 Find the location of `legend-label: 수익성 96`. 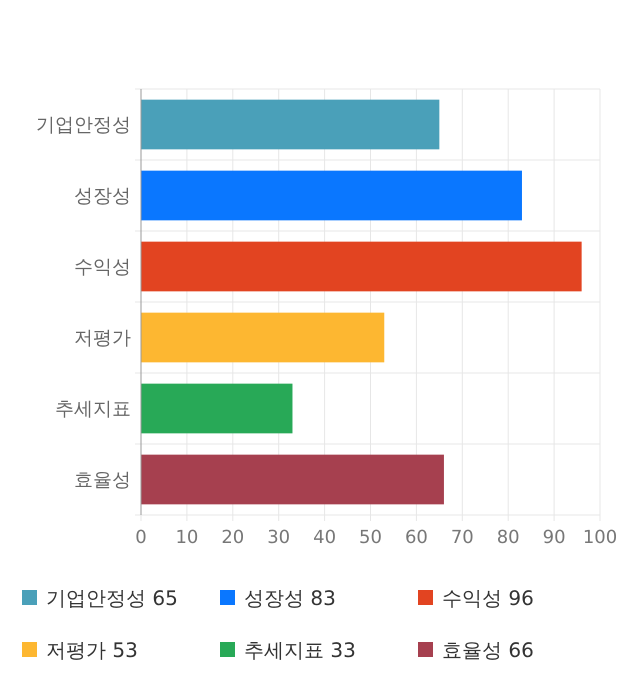

legend-label: 수익성 96 is located at coordinates (488, 598).